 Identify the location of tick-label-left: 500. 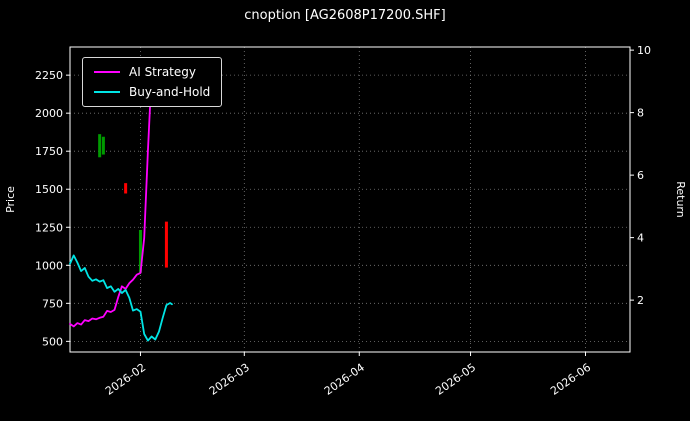
(52, 341).